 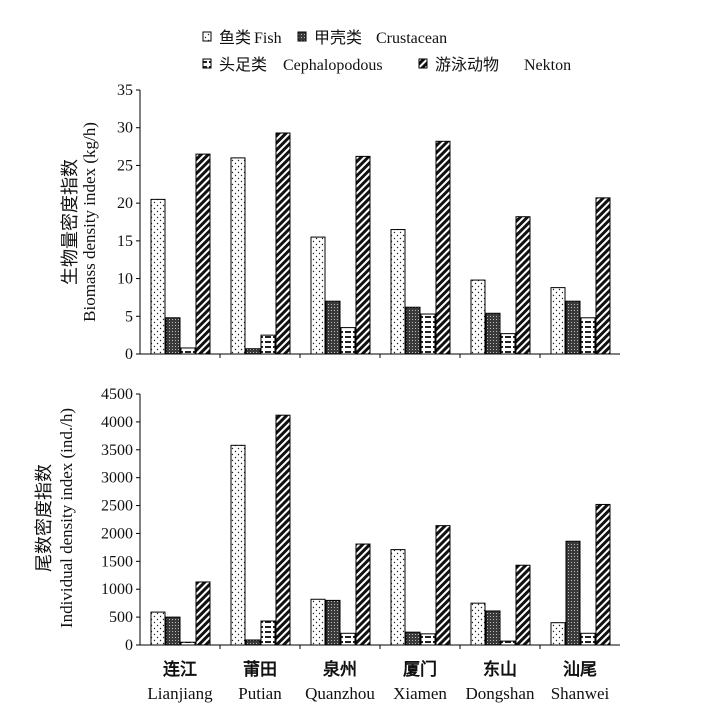 I want to click on biomass-bar-fish-shanwei, so click(x=558, y=321).